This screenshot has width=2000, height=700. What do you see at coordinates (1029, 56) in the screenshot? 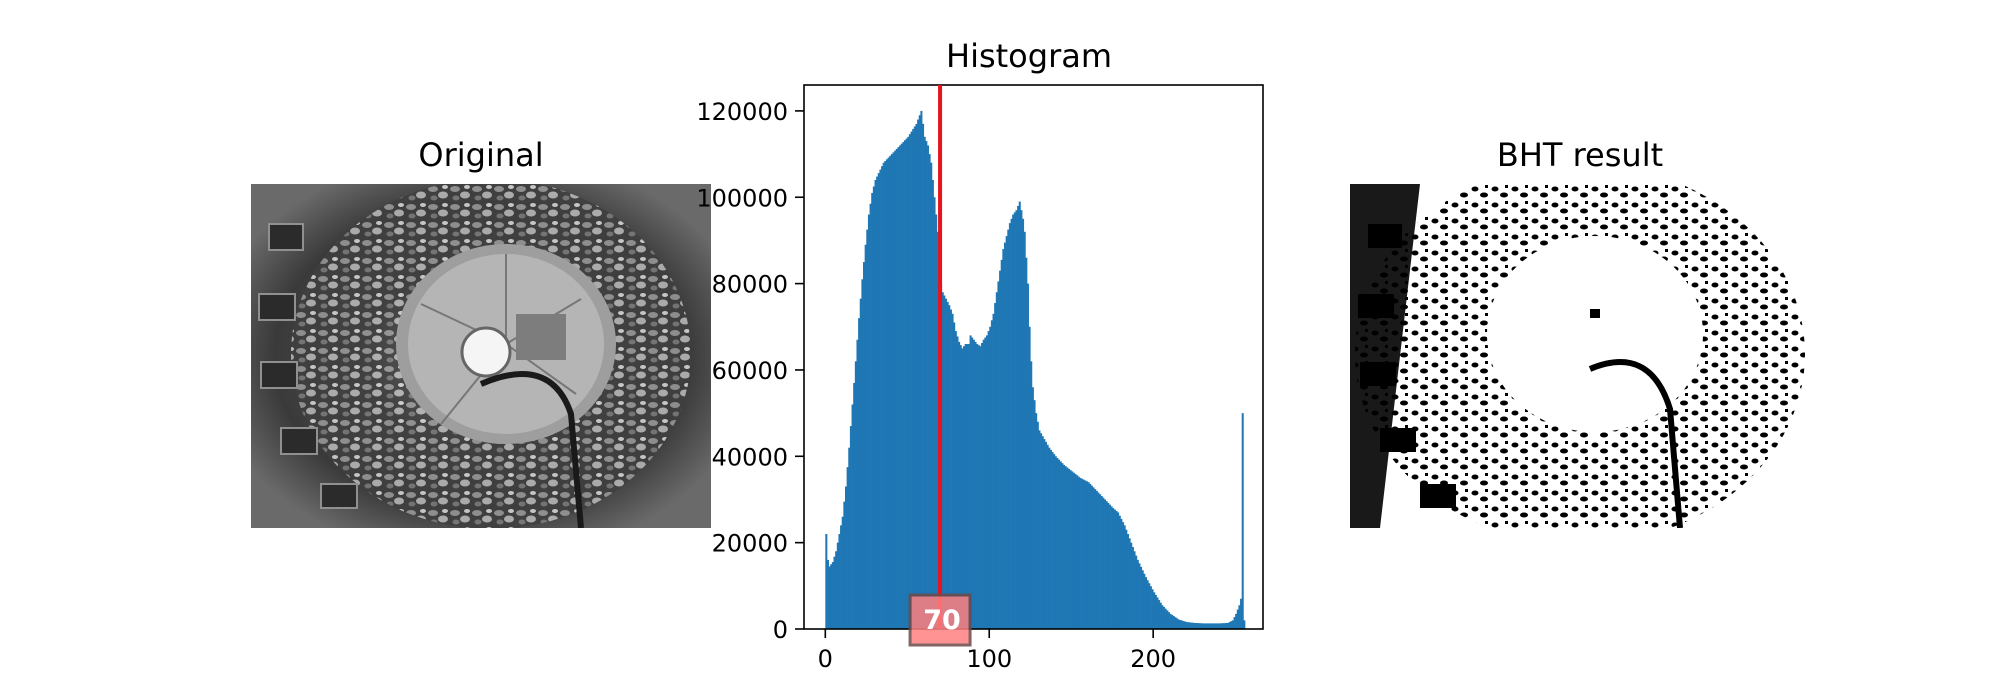
I see `histogram-title: Histogram` at bounding box center [1029, 56].